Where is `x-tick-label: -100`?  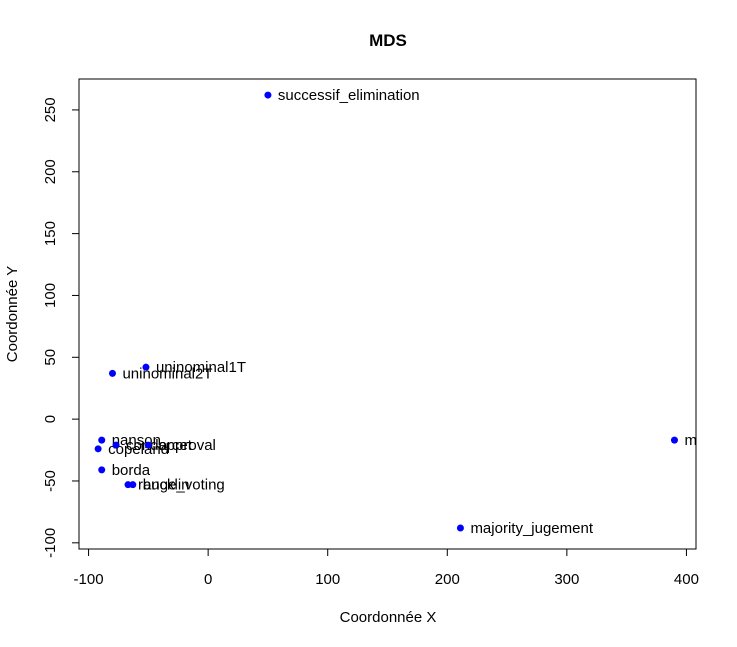 x-tick-label: -100 is located at coordinates (89, 579).